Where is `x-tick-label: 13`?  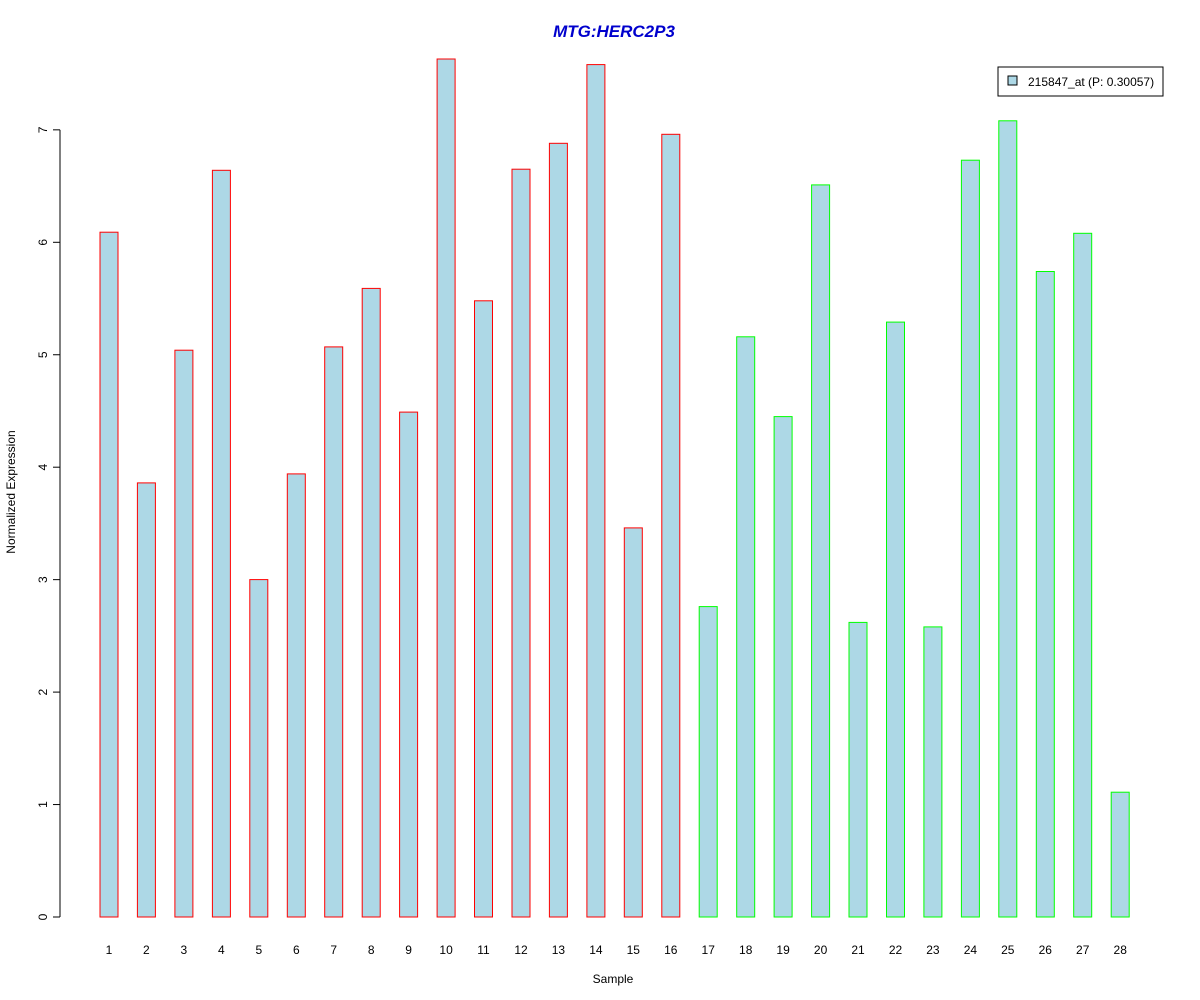 x-tick-label: 13 is located at coordinates (559, 950).